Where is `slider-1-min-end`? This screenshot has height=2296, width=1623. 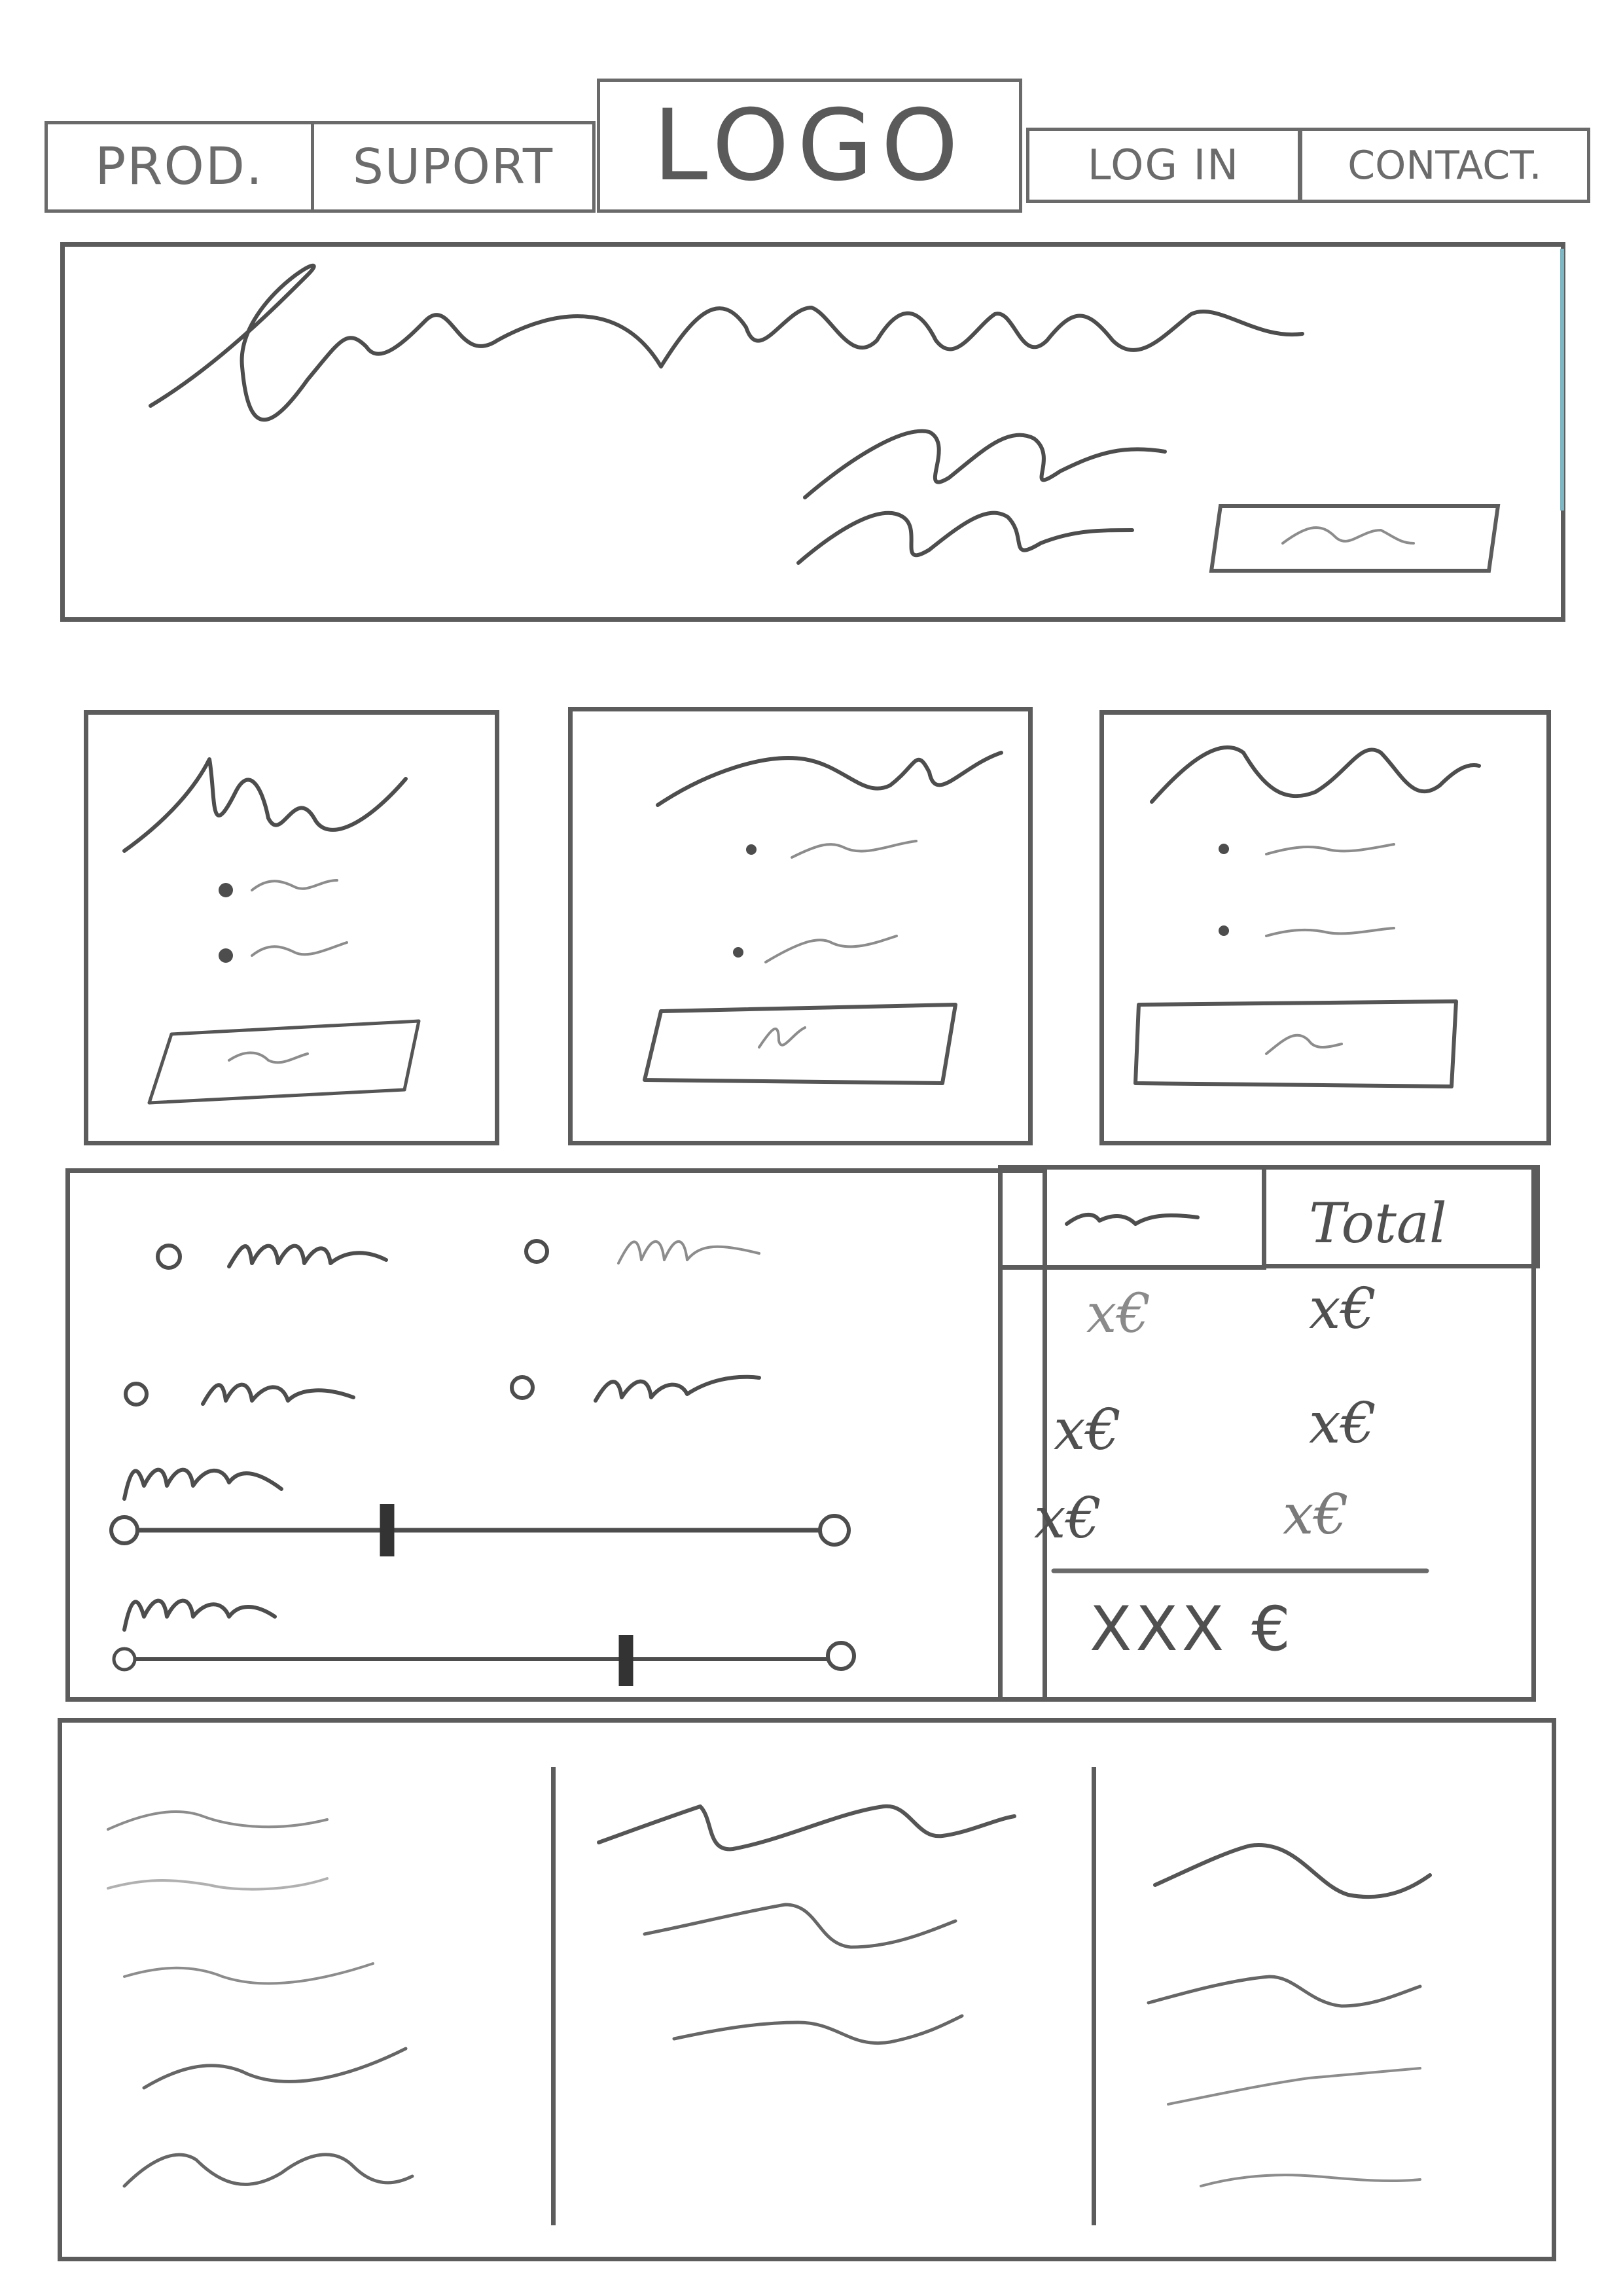 slider-1-min-end is located at coordinates (124, 1530).